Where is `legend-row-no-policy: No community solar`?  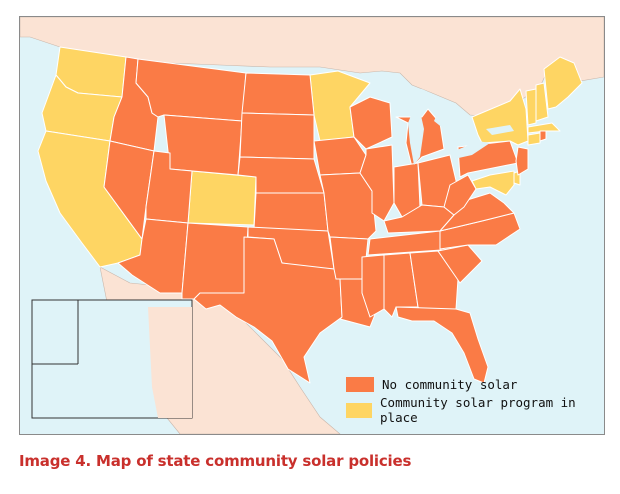
legend-row-no-policy: No community solar is located at coordinates (475, 384).